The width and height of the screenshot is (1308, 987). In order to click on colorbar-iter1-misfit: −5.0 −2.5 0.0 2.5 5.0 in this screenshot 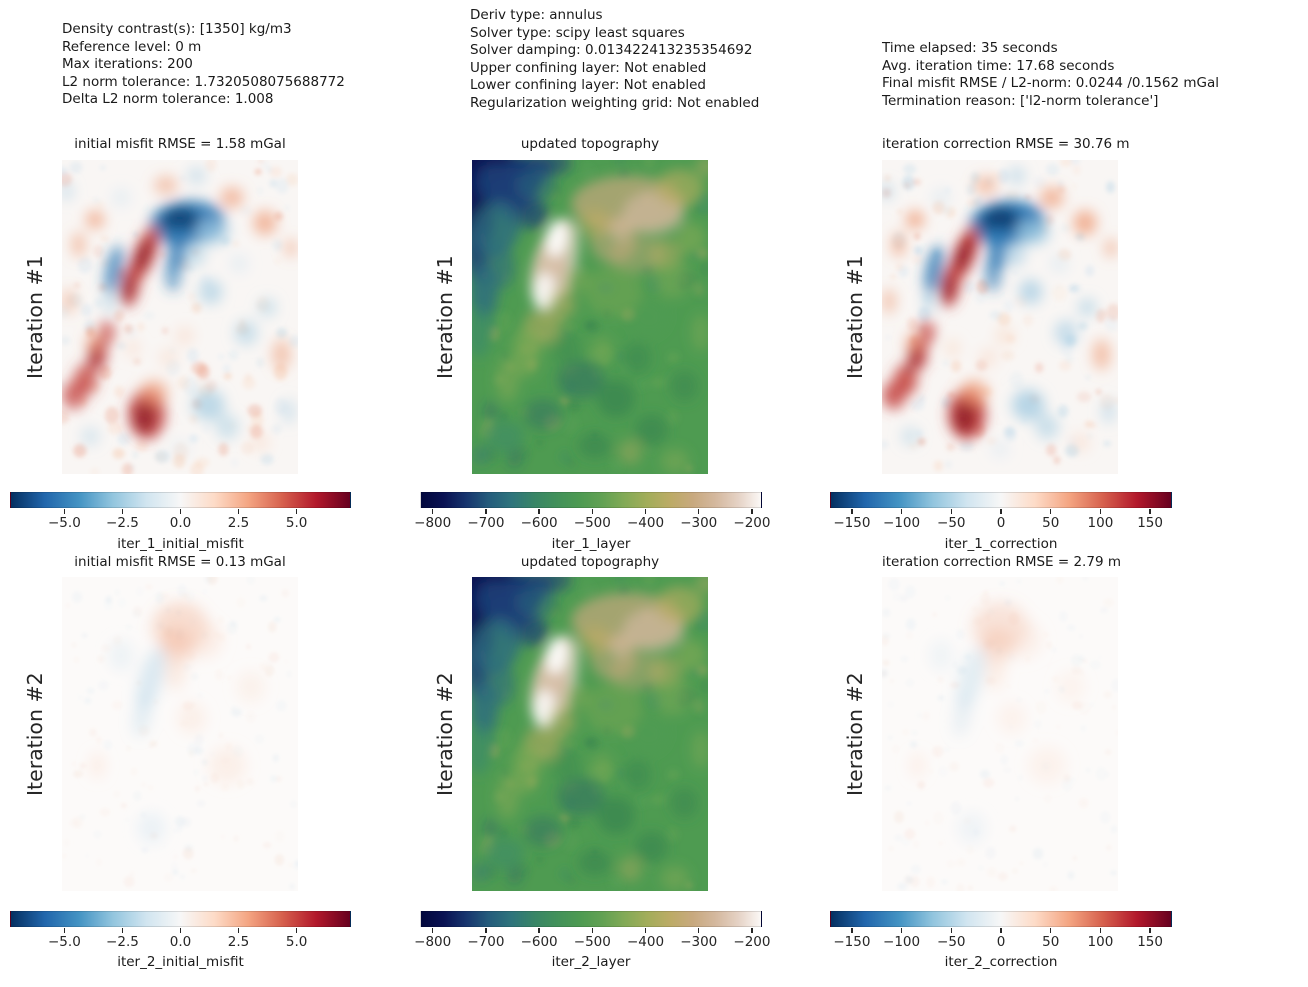, I will do `click(180, 511)`.